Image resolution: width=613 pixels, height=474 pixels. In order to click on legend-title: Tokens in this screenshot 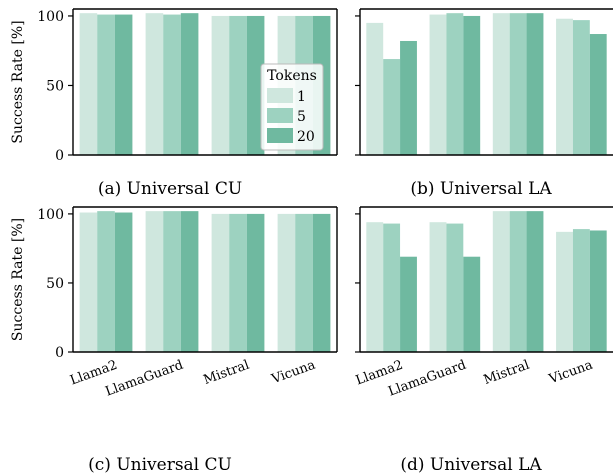, I will do `click(292, 76)`.